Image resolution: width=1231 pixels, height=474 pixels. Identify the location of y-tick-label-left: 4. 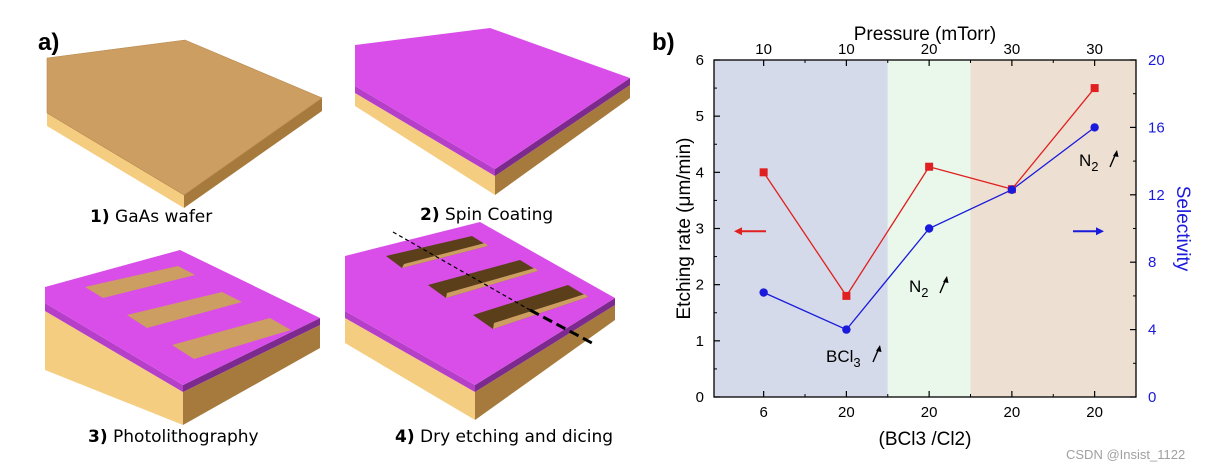
(700, 172).